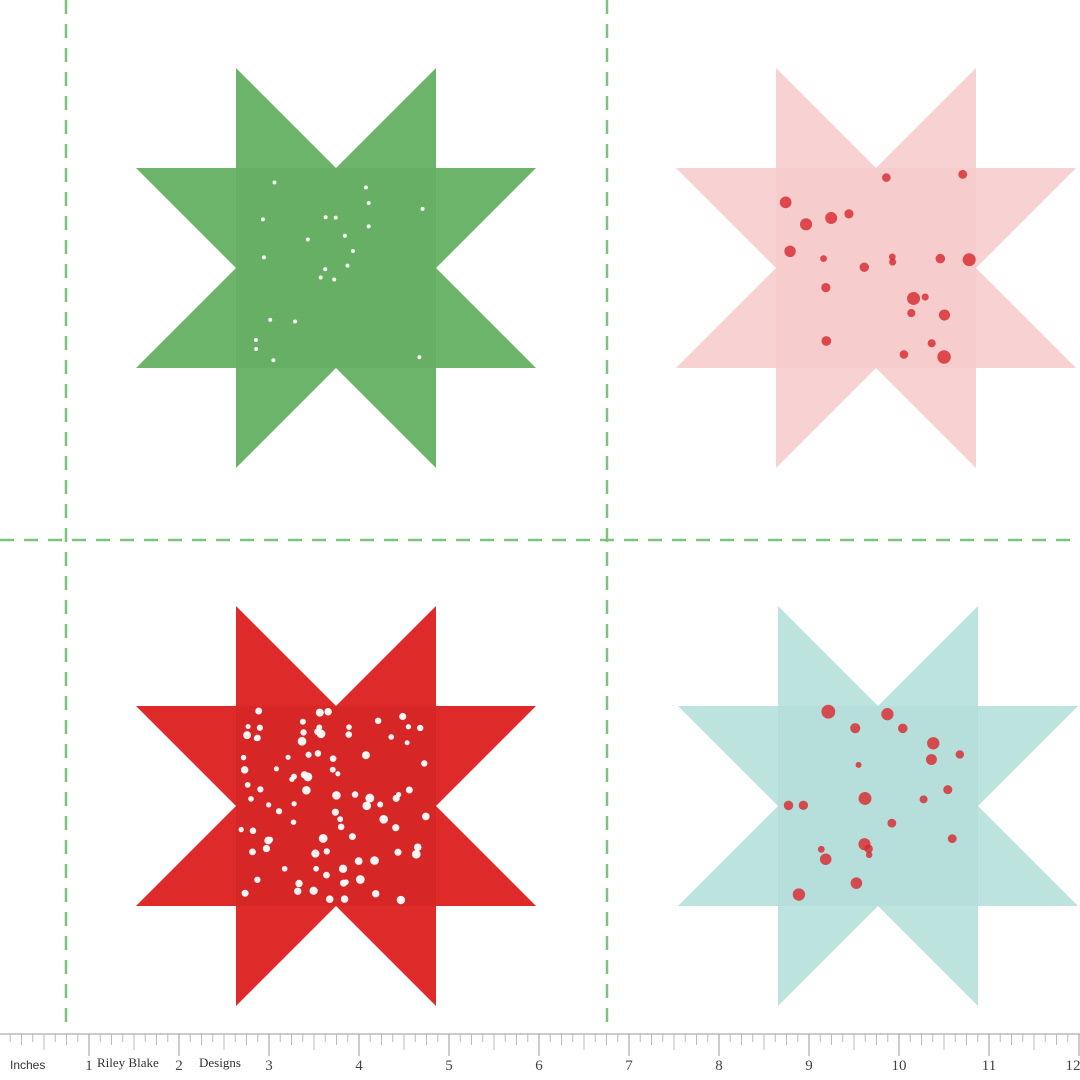 The height and width of the screenshot is (1080, 1080). Describe the element at coordinates (128, 1062) in the screenshot. I see `brand-name-1: Riley Blake` at that location.